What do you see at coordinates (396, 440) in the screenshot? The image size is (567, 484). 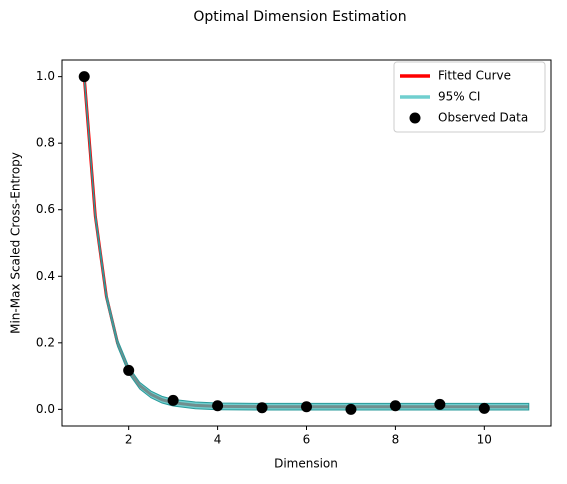 I see `x-tick-label: 8` at bounding box center [396, 440].